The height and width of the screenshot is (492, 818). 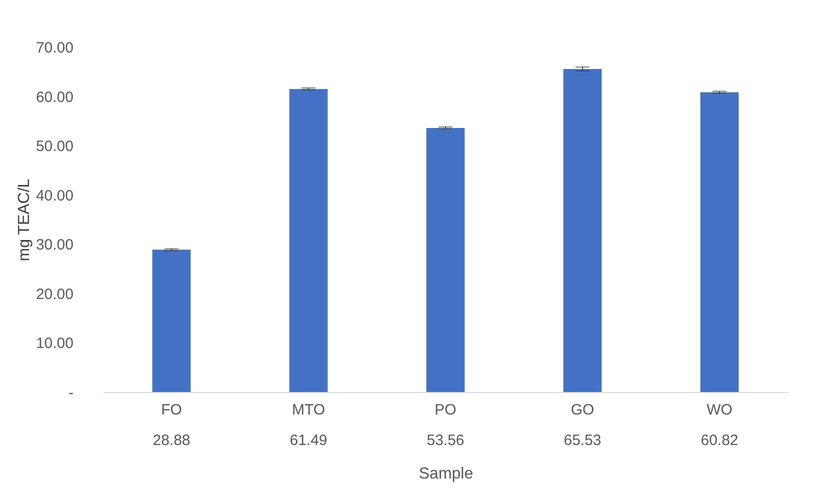 What do you see at coordinates (171, 440) in the screenshot?
I see `data-label: 28.88` at bounding box center [171, 440].